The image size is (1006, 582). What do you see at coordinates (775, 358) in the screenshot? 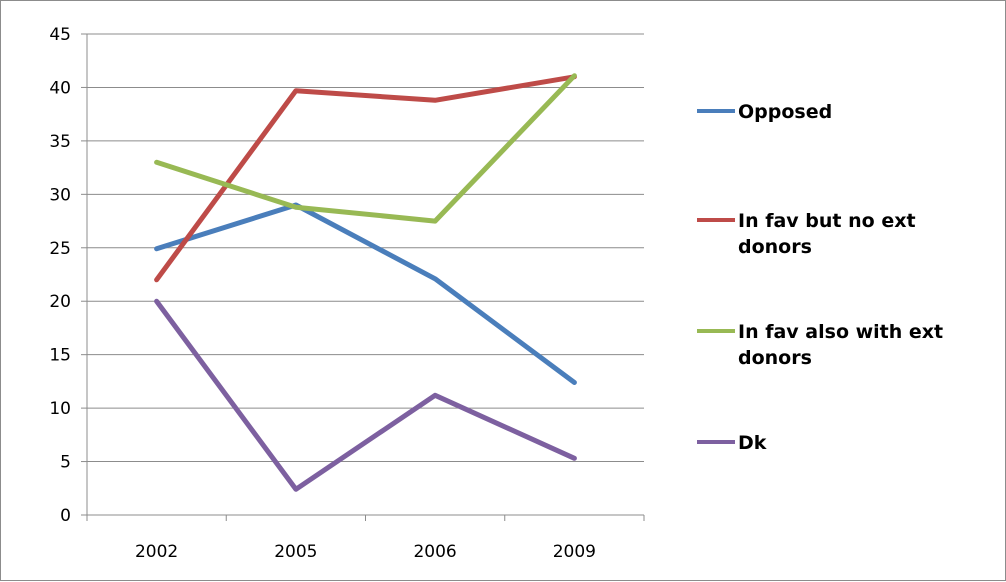
I see `legend-label-2: donors` at bounding box center [775, 358].